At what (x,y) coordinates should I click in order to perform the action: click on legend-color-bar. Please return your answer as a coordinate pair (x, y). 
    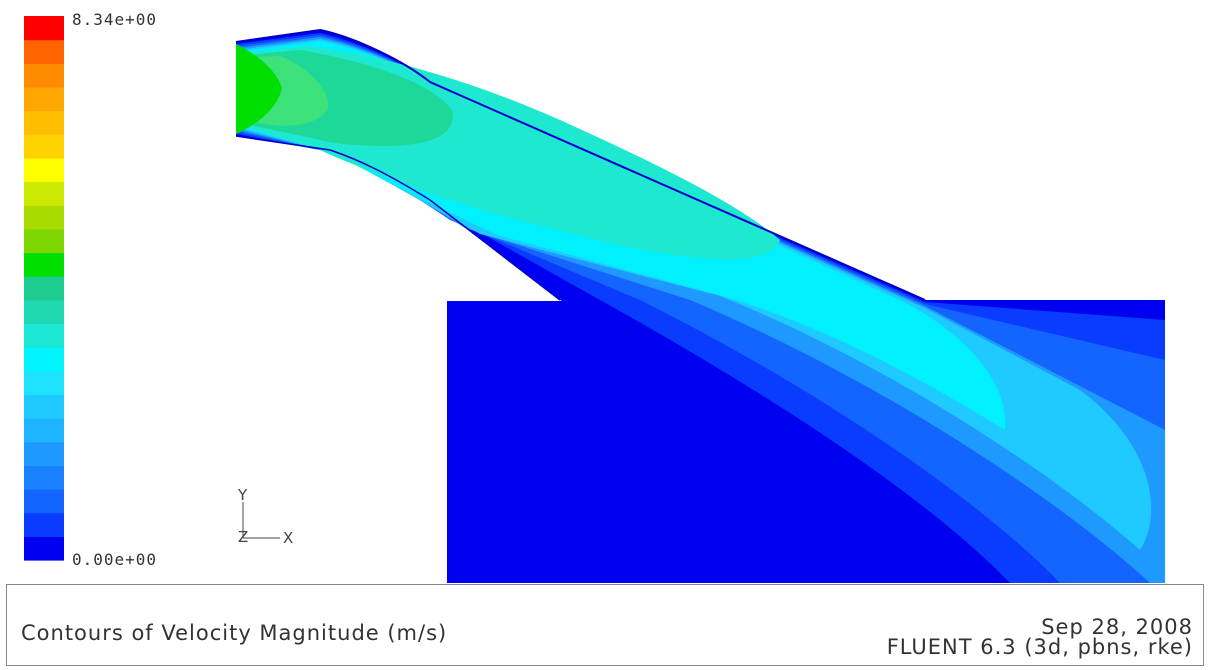
    Looking at the image, I should click on (44, 288).